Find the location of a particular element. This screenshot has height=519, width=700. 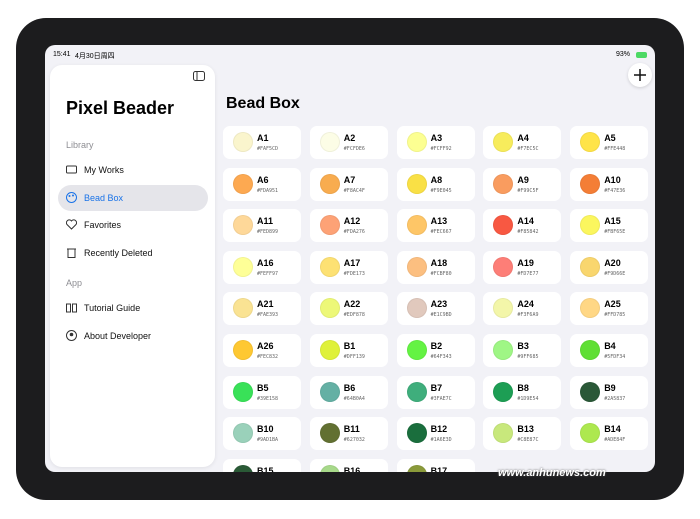

bead-card: A7 #F8AC4F is located at coordinates (348, 184).